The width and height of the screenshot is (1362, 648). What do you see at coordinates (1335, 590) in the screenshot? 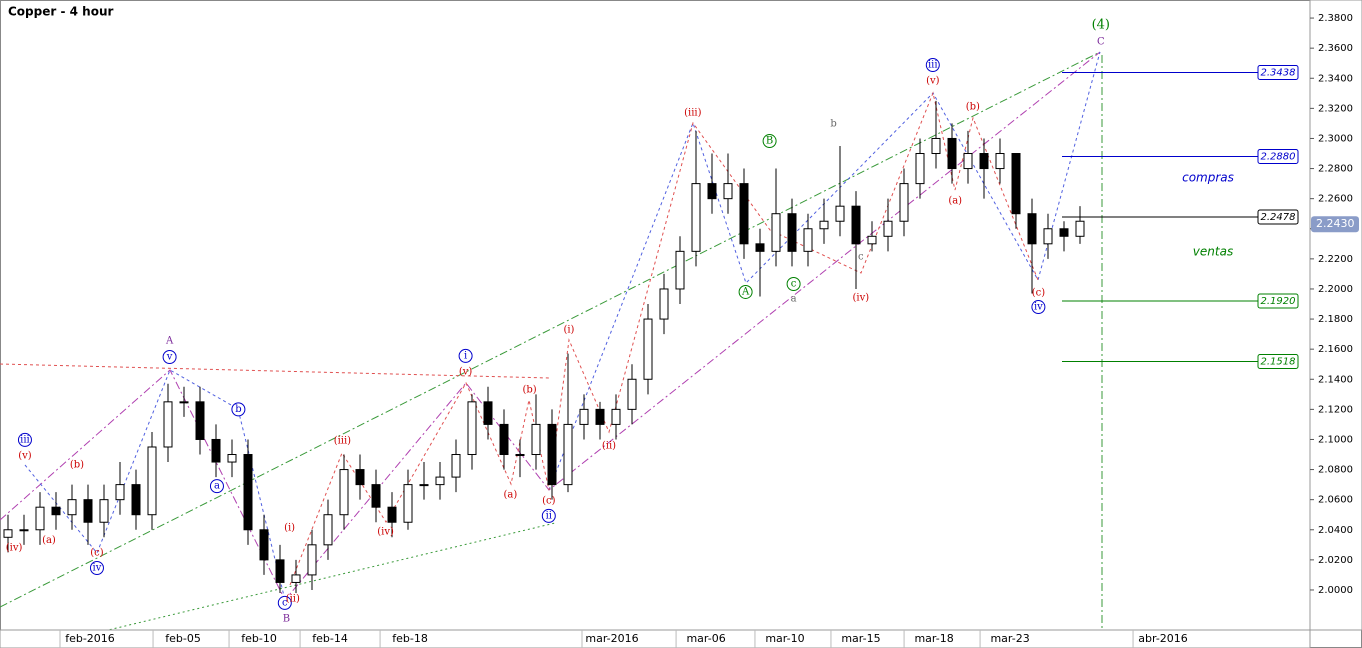
I see `y-tick-label: 2.0000` at bounding box center [1335, 590].